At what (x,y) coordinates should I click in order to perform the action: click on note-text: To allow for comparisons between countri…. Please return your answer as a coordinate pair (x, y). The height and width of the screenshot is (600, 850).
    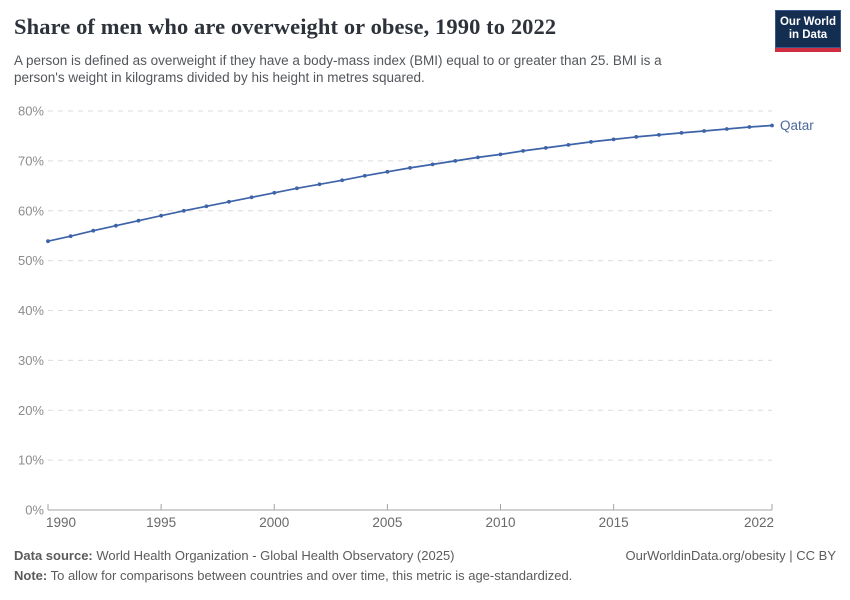
    Looking at the image, I should click on (310, 575).